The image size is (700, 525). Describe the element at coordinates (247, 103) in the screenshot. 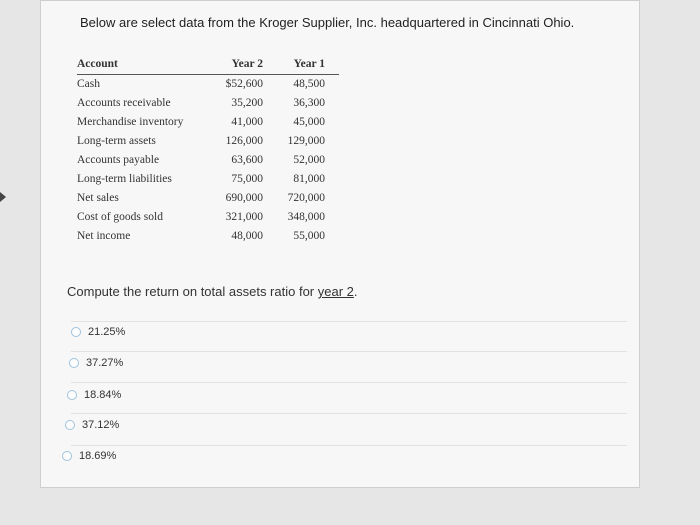

I see `row-year-2: 35,200` at that location.